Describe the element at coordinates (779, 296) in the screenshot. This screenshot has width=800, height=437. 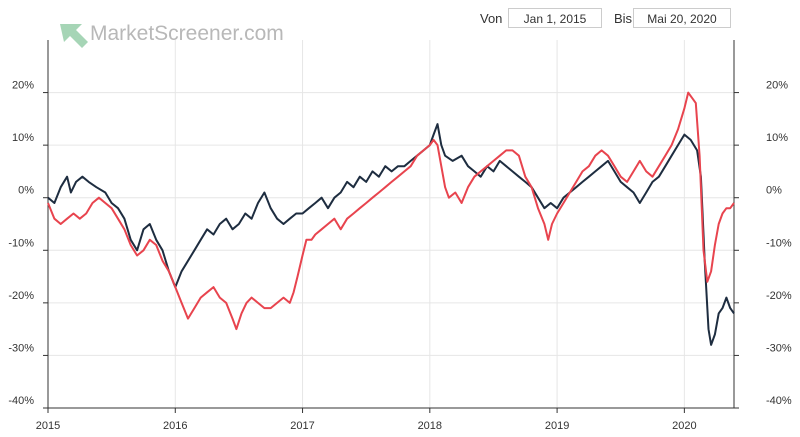
I see `y-tick-label-right: -20%` at that location.